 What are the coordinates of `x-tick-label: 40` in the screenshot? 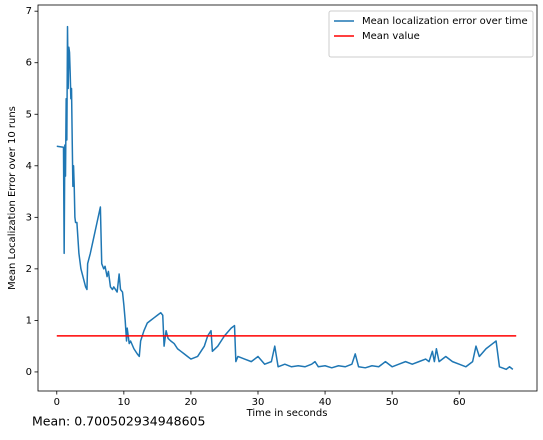 It's located at (325, 402).